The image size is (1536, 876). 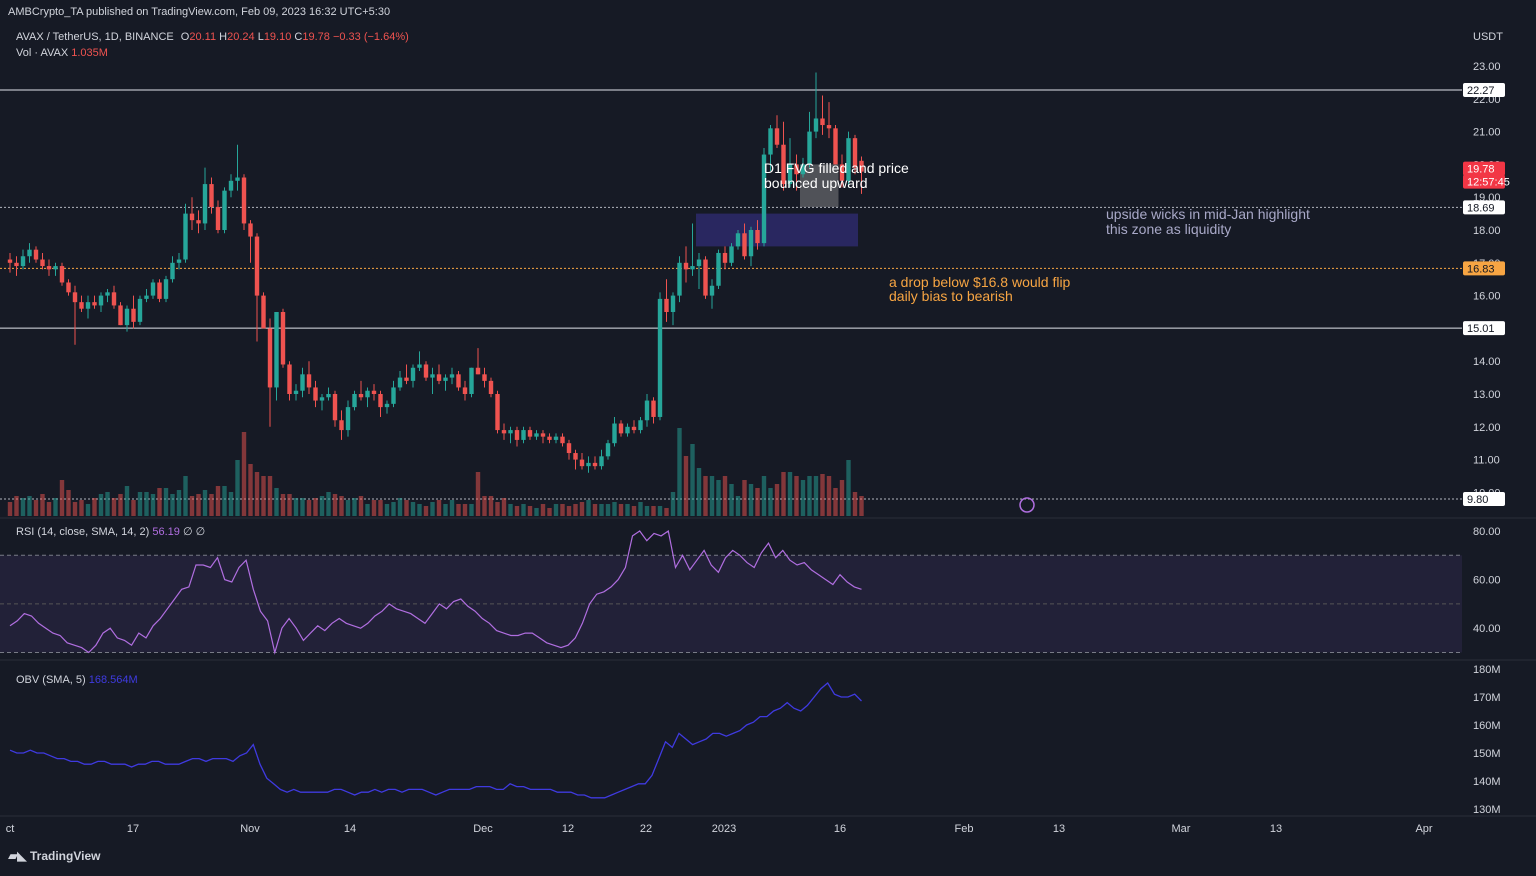 What do you see at coordinates (77, 680) in the screenshot?
I see `obv-legend: OBV (SMA, 5) 168.564M` at bounding box center [77, 680].